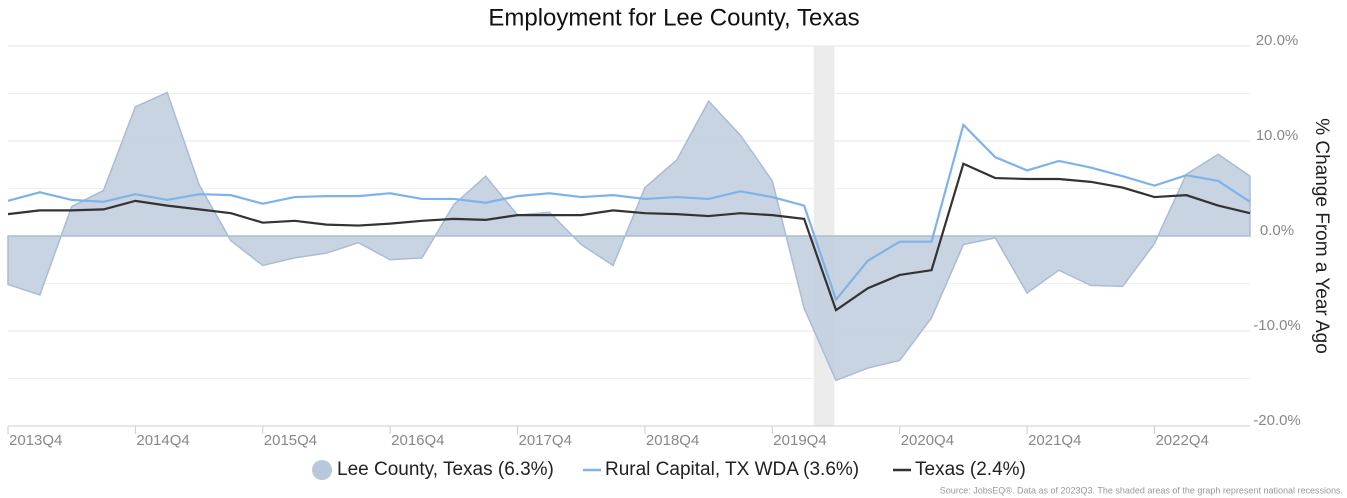 Image resolution: width=1347 pixels, height=498 pixels. Describe the element at coordinates (1277, 230) in the screenshot. I see `y-tick-label: 0.0%` at that location.